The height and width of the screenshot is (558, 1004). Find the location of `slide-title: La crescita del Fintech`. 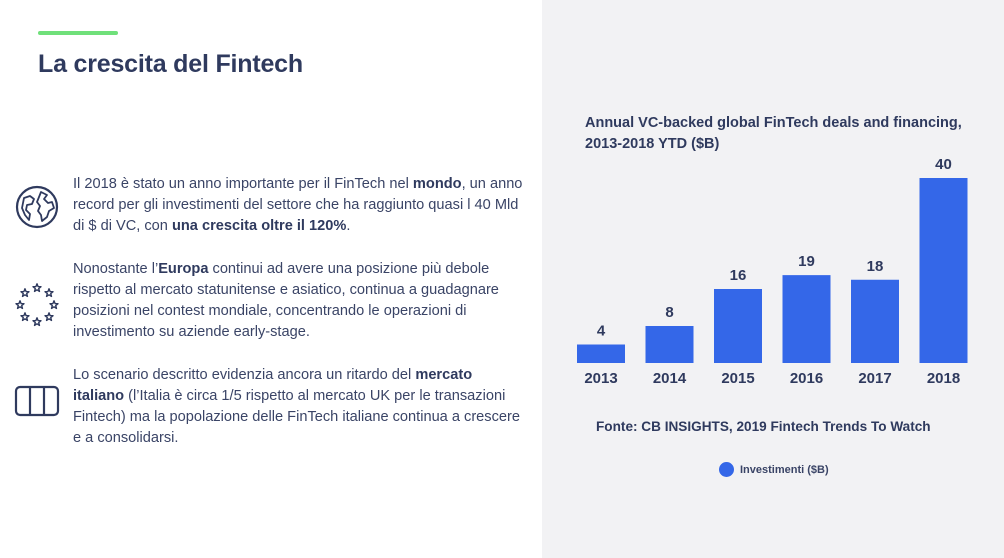

slide-title: La crescita del Fintech is located at coordinates (170, 64).